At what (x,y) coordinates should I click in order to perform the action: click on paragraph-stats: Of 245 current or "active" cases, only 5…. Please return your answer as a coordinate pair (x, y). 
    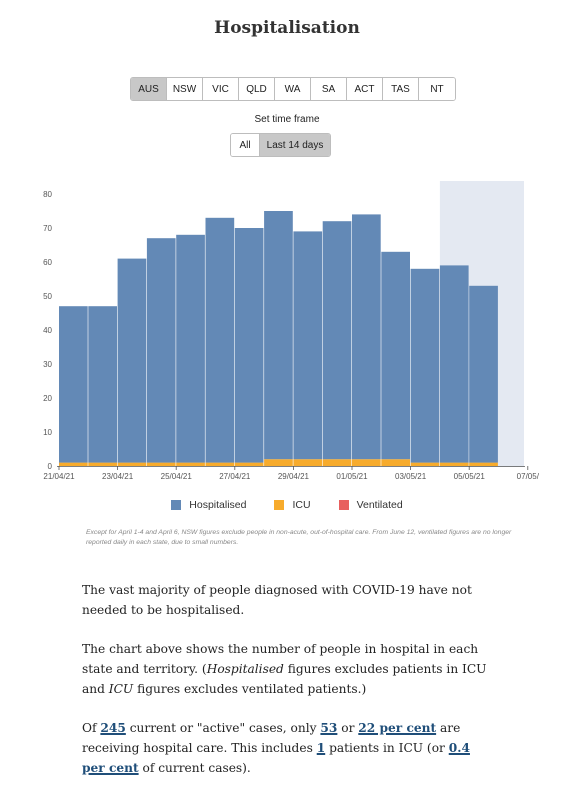
    Looking at the image, I should click on (287, 748).